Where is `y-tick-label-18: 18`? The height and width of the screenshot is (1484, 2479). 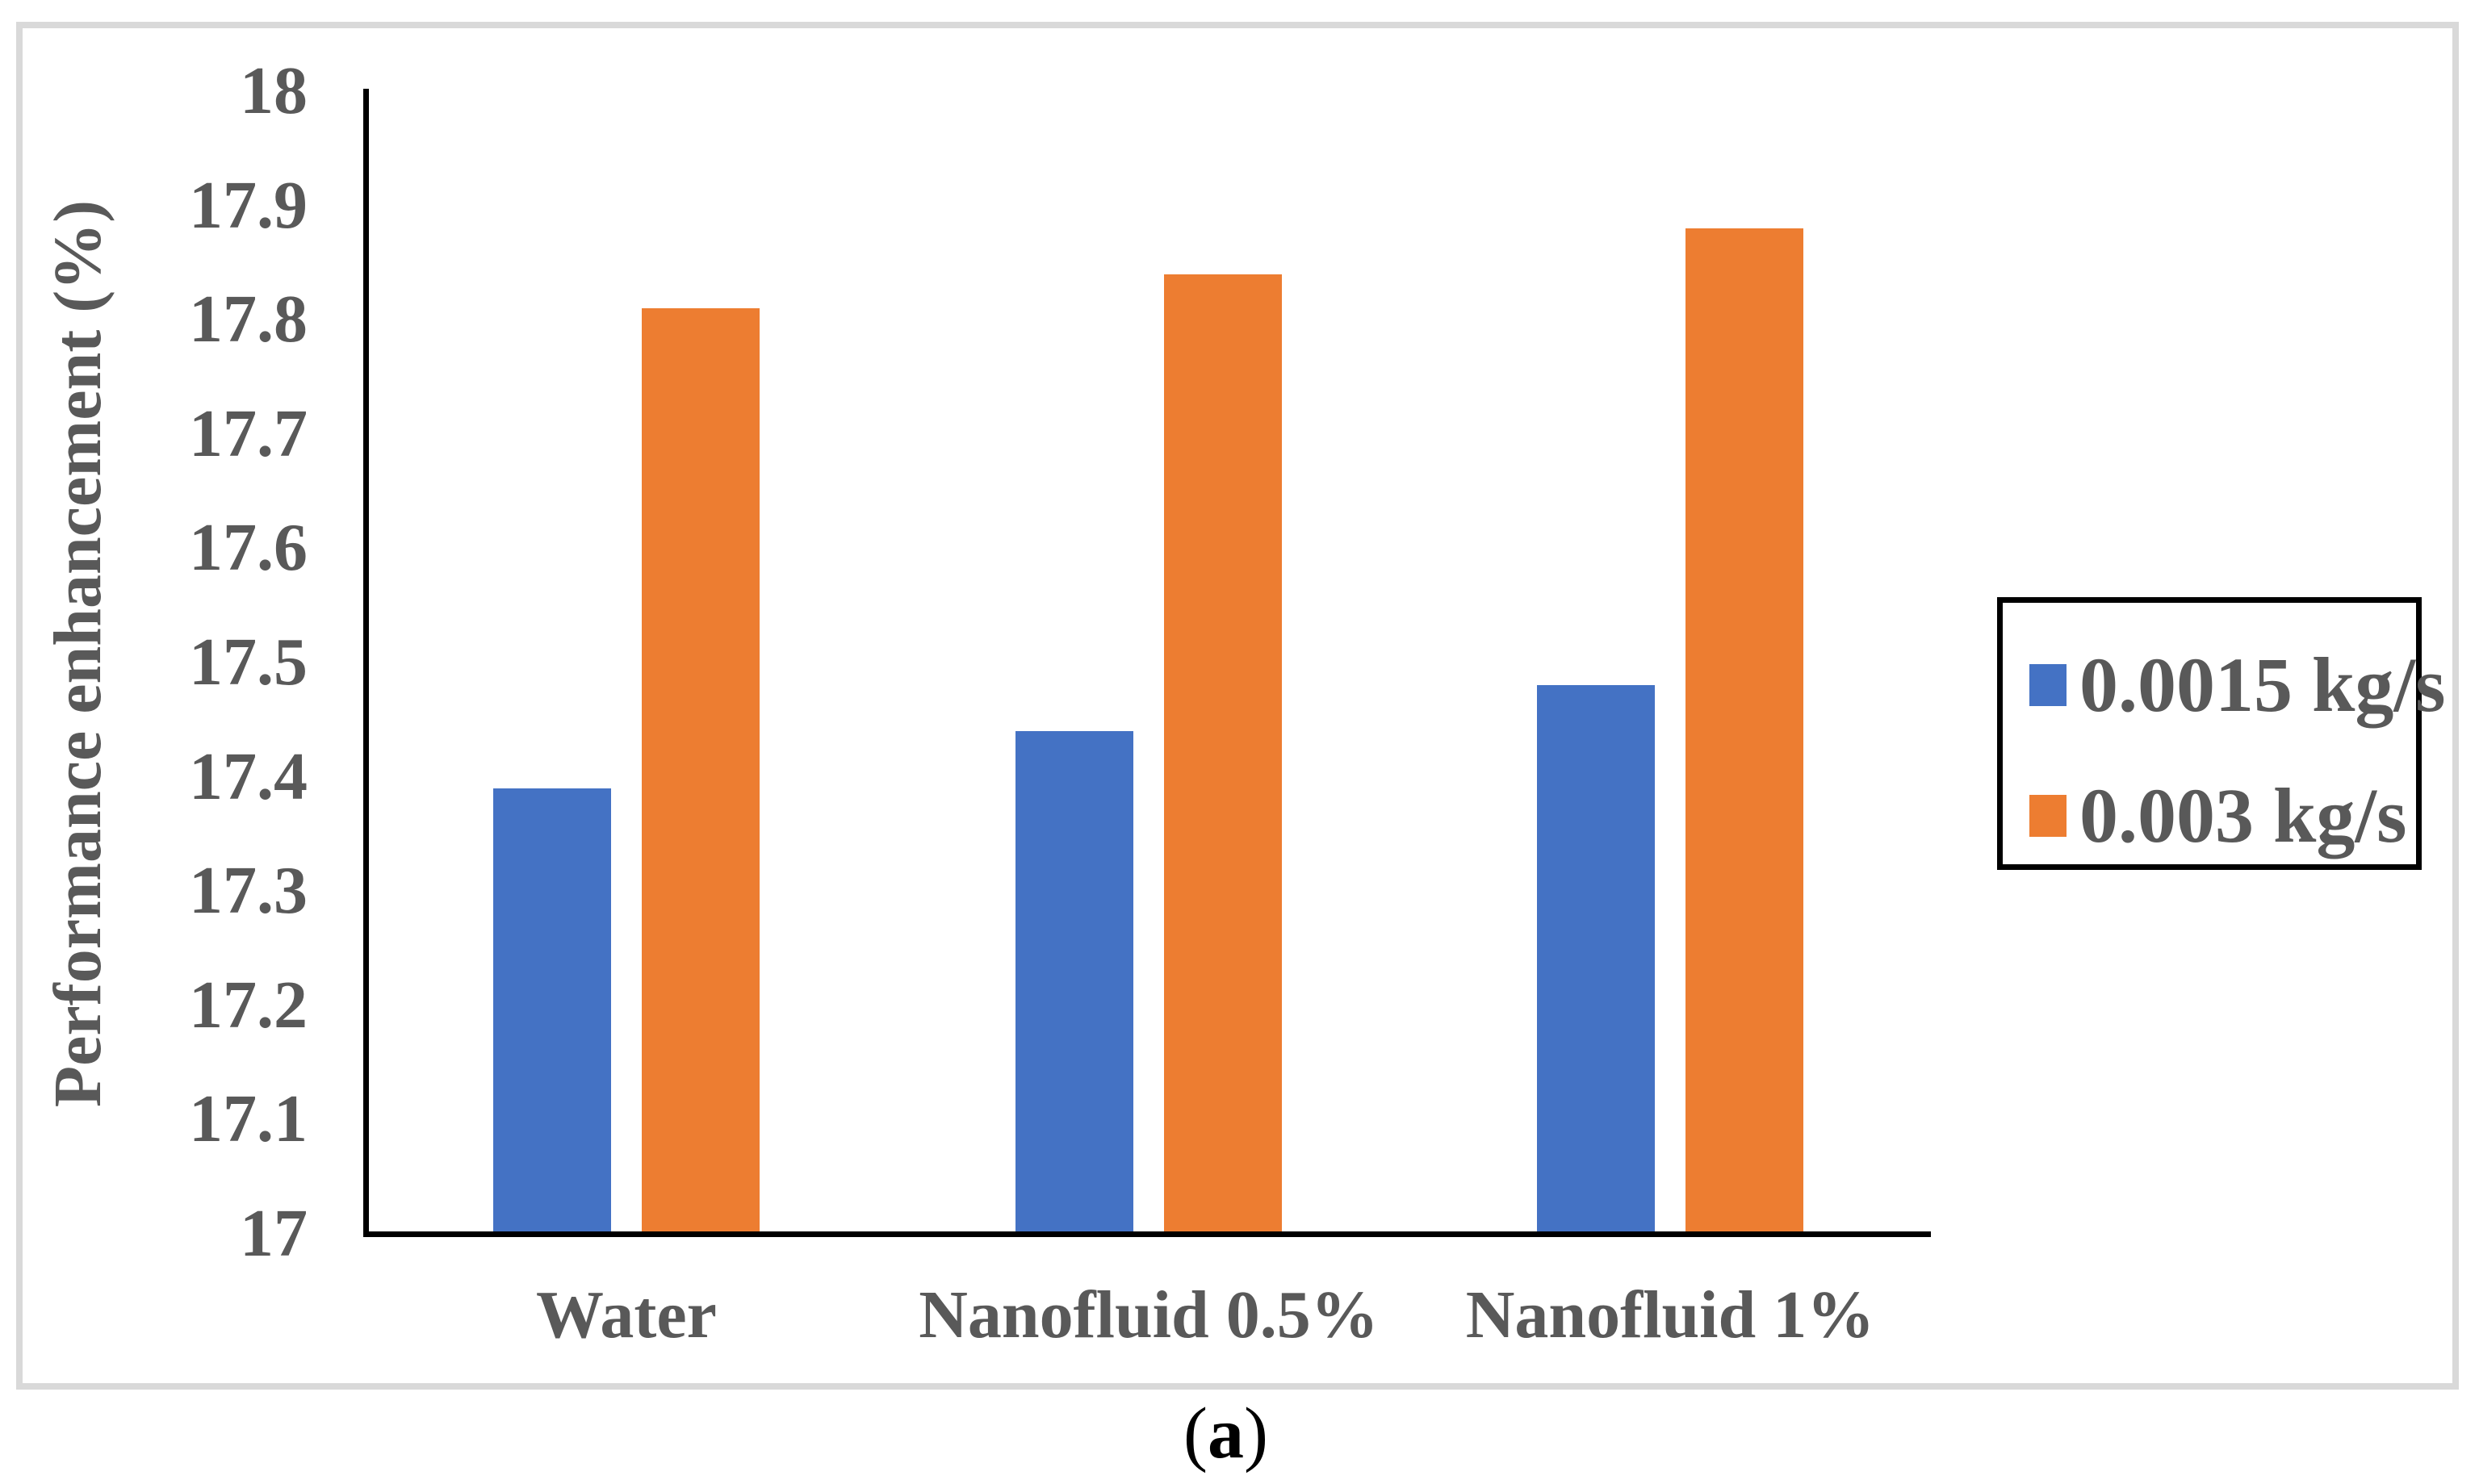 y-tick-label-18: 18 is located at coordinates (274, 90).